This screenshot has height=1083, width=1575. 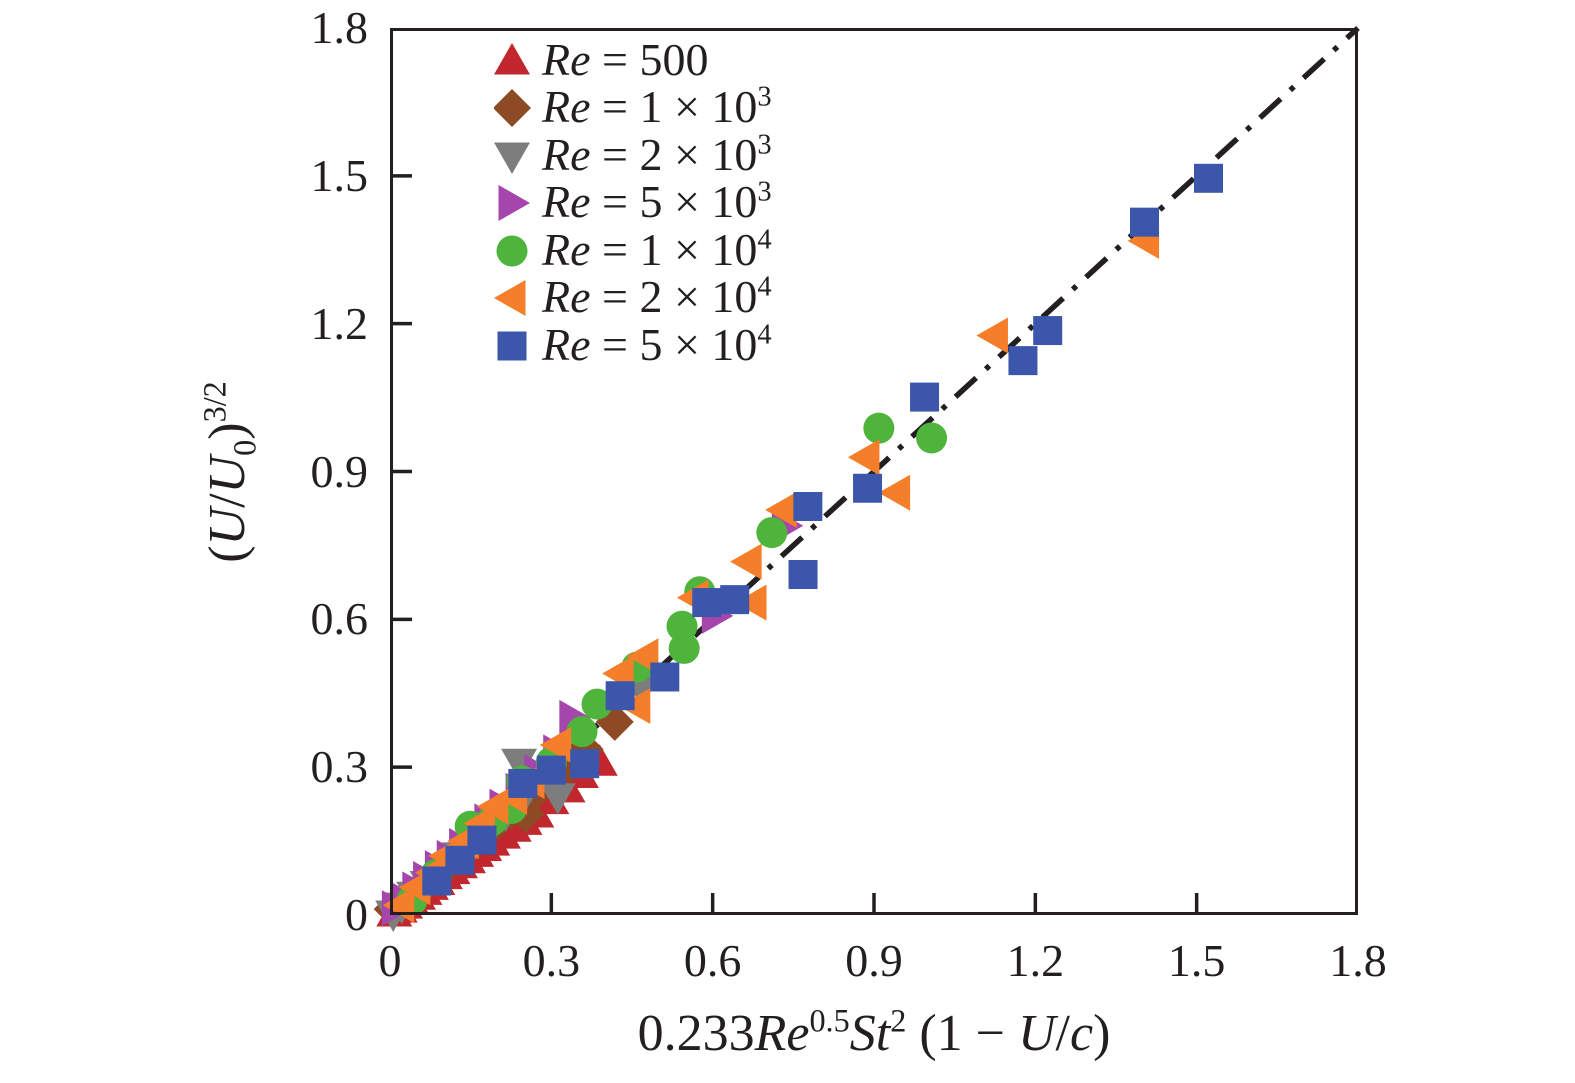 What do you see at coordinates (339, 27) in the screenshot?
I see `y-tick-label: 1.8` at bounding box center [339, 27].